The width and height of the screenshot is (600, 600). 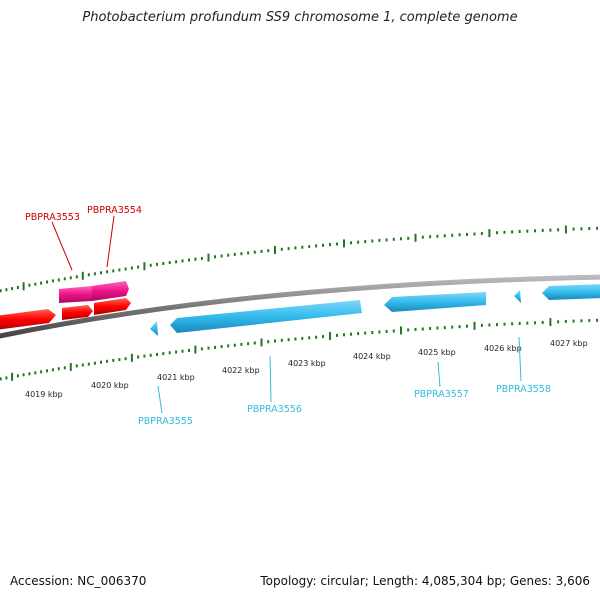 What do you see at coordinates (435, 302) in the screenshot?
I see `gene-arrow-pbpra3557` at bounding box center [435, 302].